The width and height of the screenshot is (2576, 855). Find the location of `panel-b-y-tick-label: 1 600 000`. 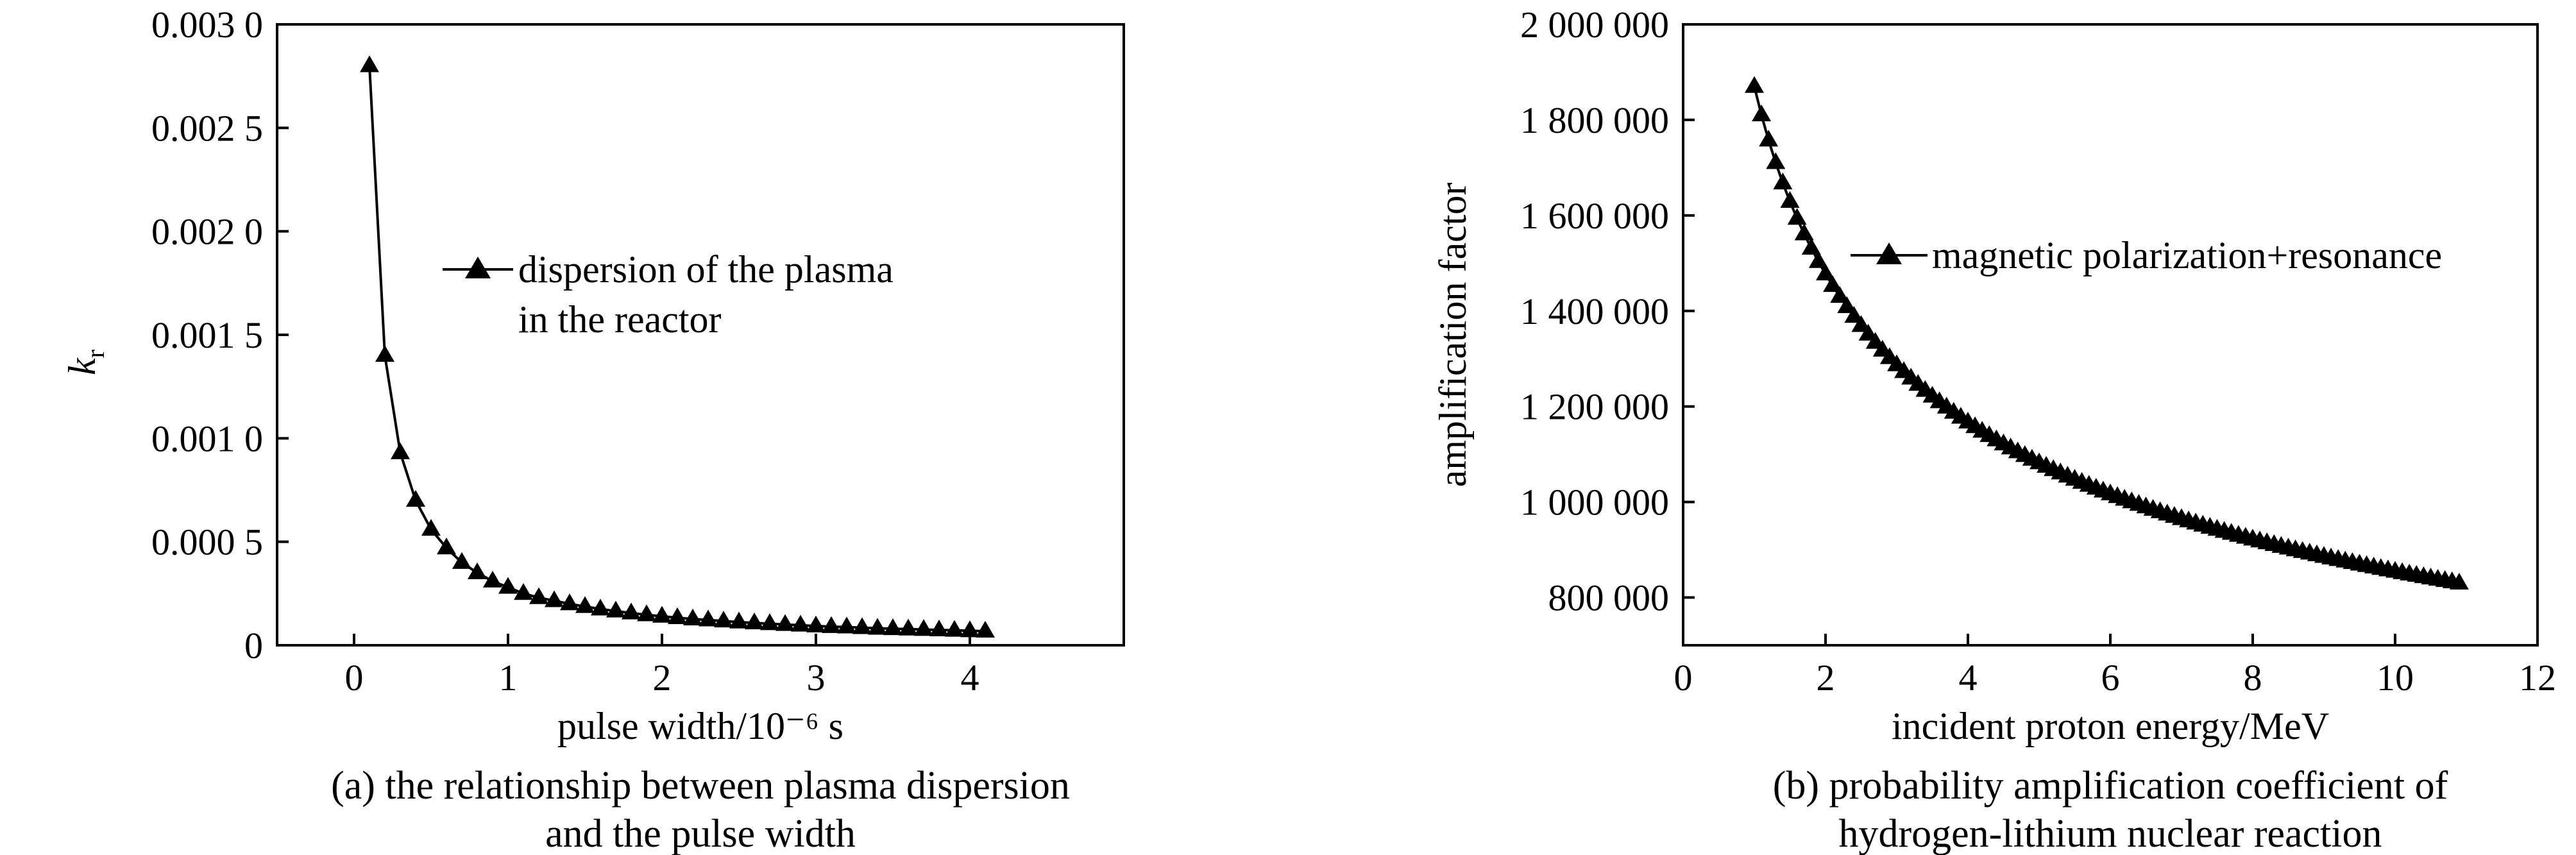

panel-b-y-tick-label: 1 600 000 is located at coordinates (1594, 216).